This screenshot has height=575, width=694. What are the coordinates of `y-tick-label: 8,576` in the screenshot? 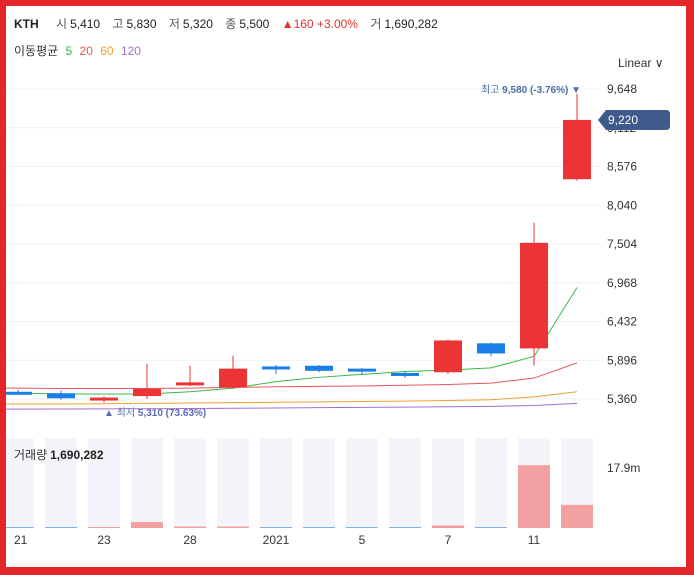 It's located at (622, 167).